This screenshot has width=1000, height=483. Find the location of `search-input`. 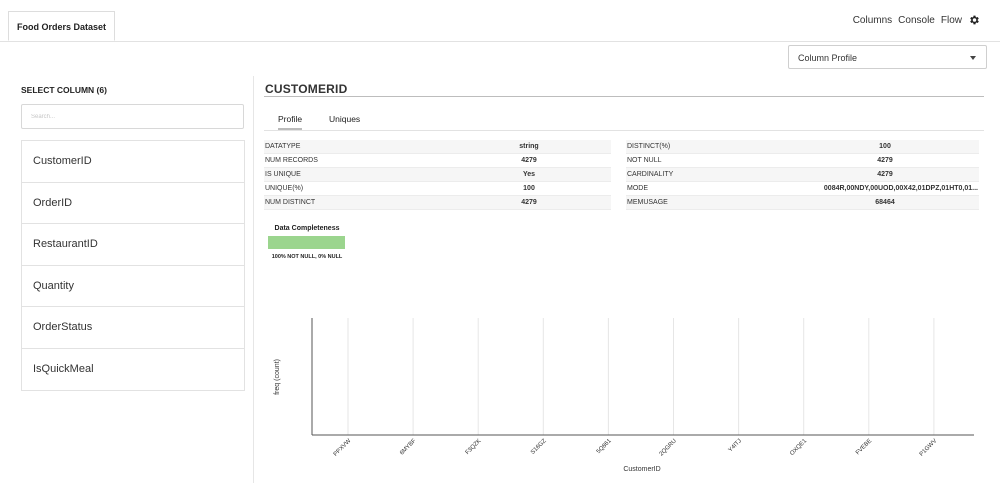

search-input is located at coordinates (132, 116).